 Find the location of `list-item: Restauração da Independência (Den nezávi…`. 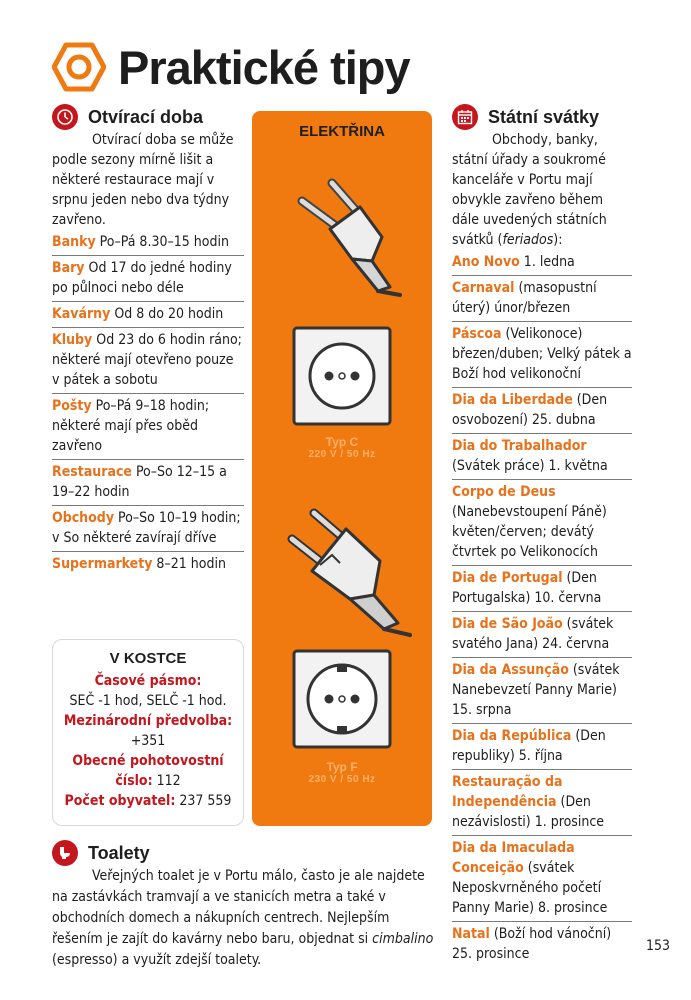

list-item: Restauração da Independência (Den nezávi… is located at coordinates (542, 802).